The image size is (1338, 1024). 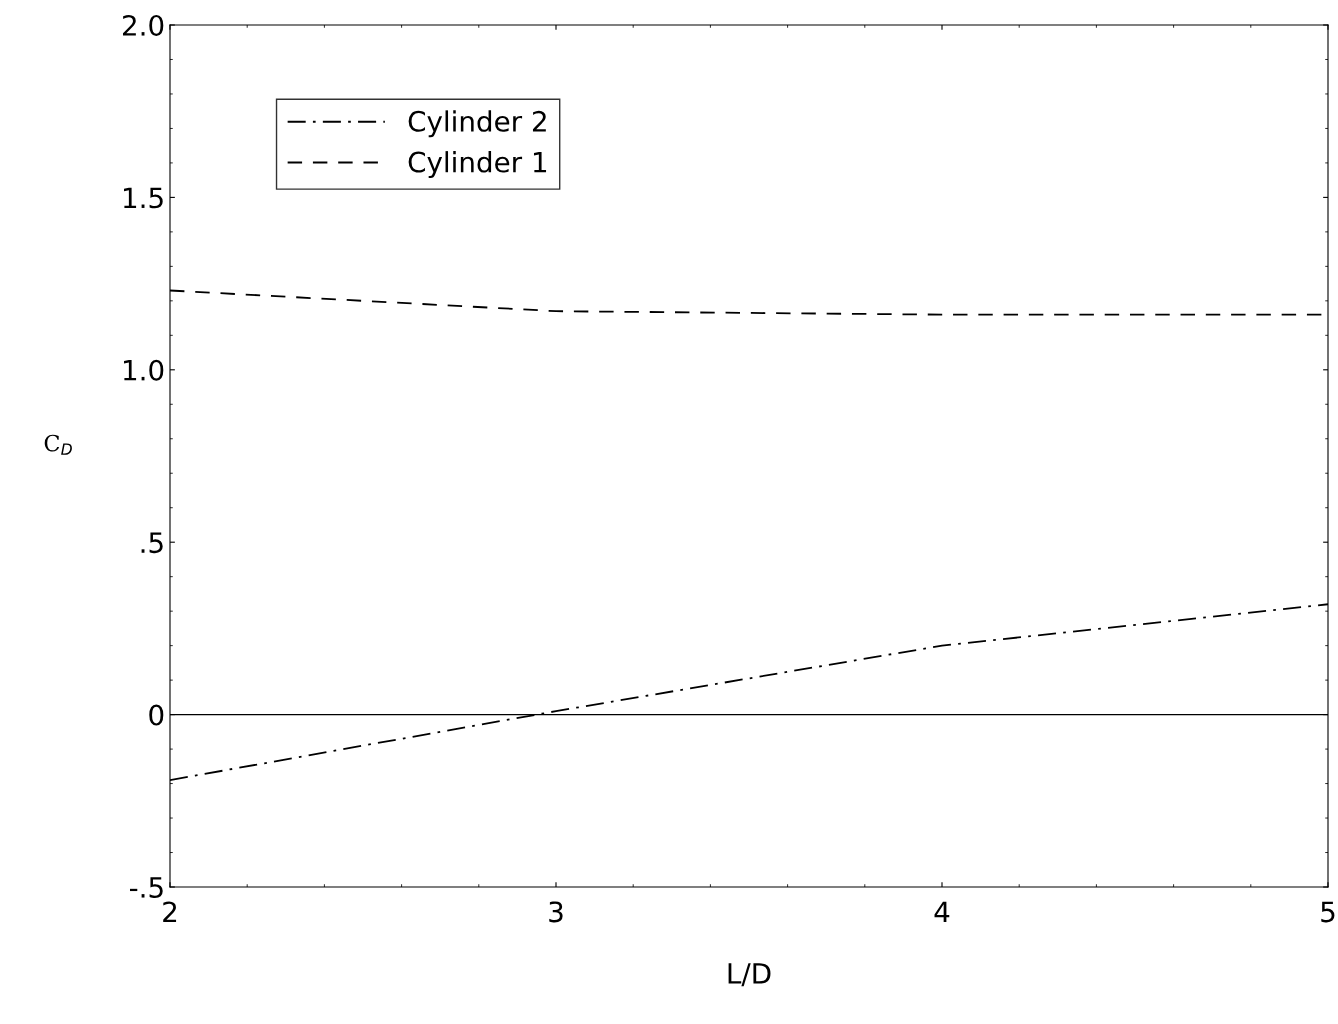 What do you see at coordinates (1328, 912) in the screenshot?
I see `x-tick-label: 5` at bounding box center [1328, 912].